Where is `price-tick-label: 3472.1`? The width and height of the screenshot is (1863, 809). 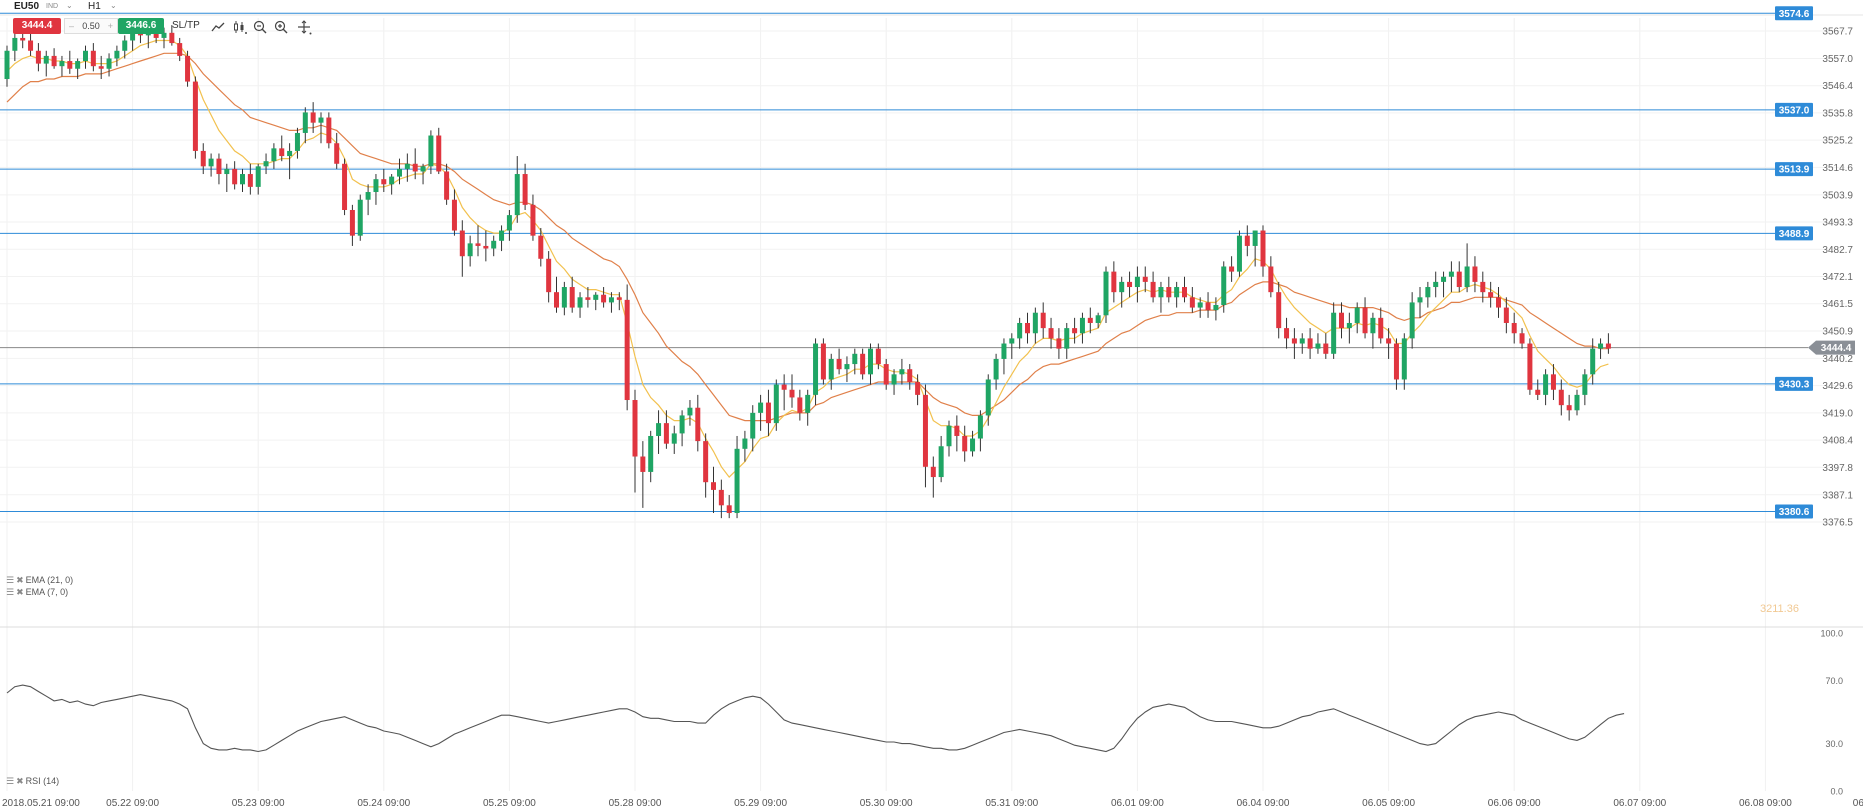
price-tick-label: 3472.1 is located at coordinates (1837, 277).